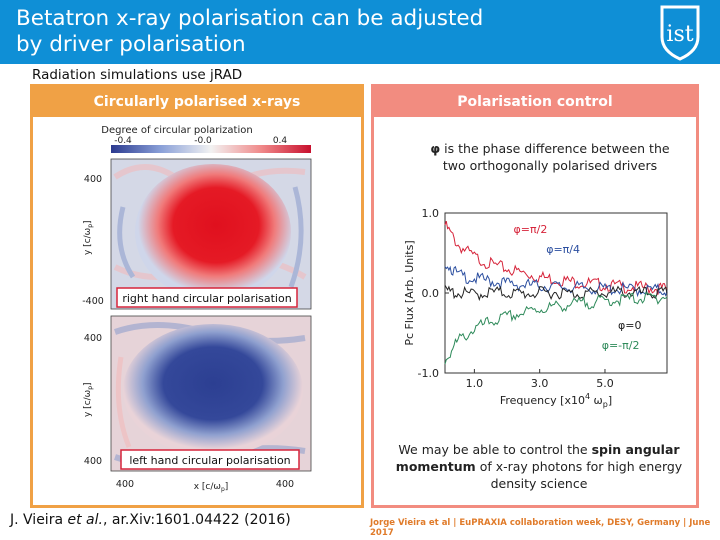 Image resolution: width=720 pixels, height=540 pixels. What do you see at coordinates (431, 293) in the screenshot?
I see `y-tick-label: 0.0` at bounding box center [431, 293].